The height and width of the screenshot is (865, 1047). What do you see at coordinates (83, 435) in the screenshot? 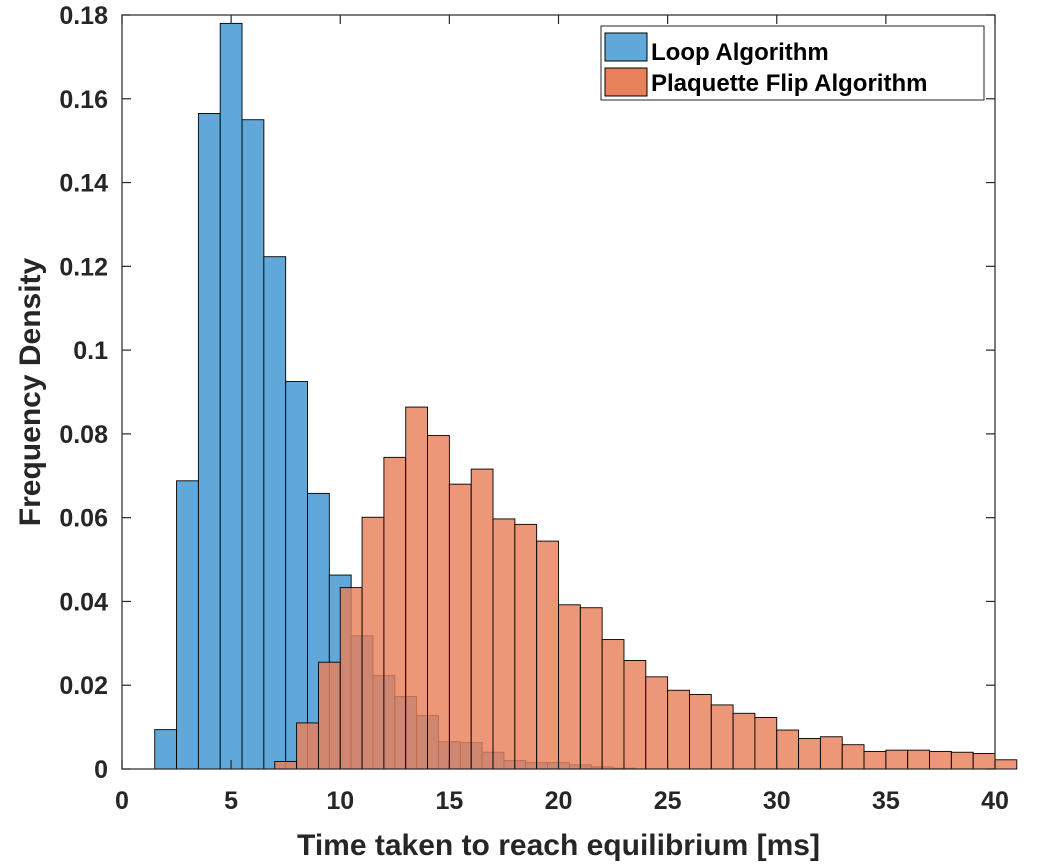
I see `y-tick-label-4: 0.08` at bounding box center [83, 435].